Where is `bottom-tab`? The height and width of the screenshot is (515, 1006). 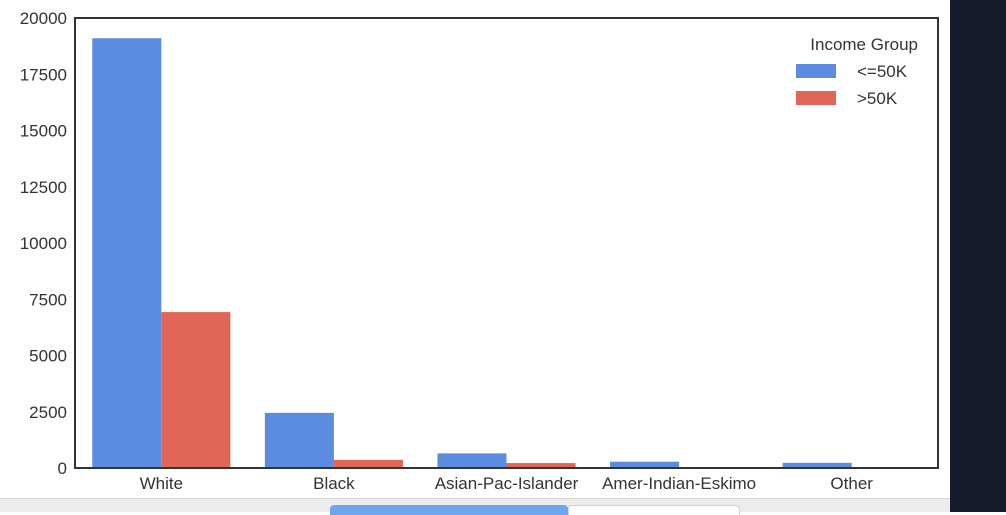
bottom-tab is located at coordinates (654, 510).